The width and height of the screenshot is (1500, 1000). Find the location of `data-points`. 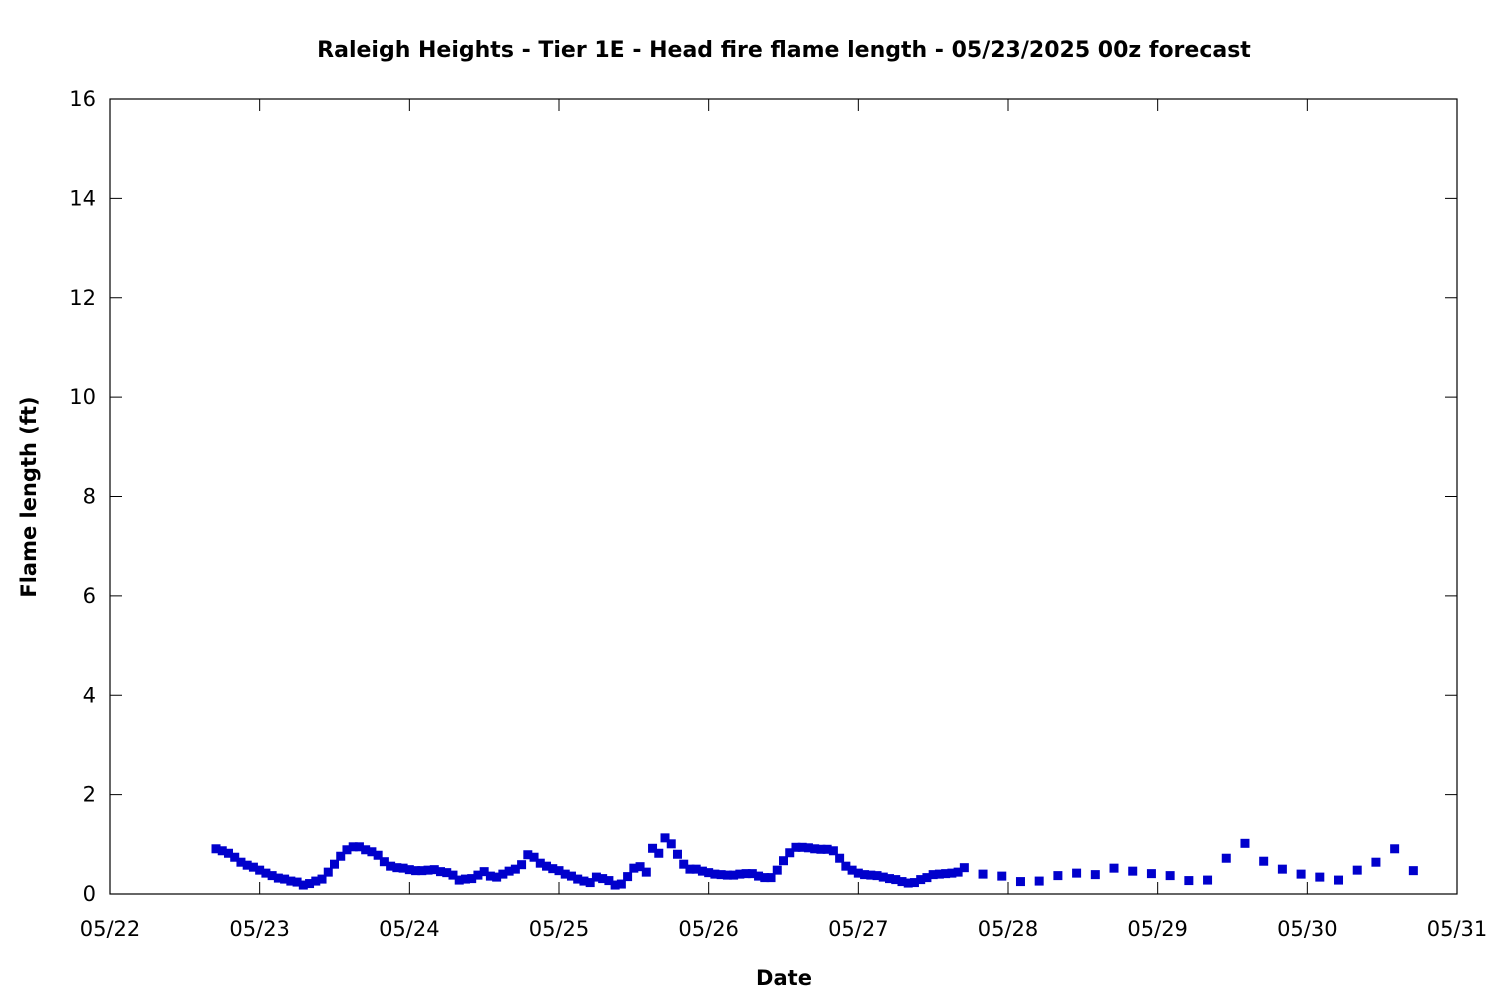

data-points is located at coordinates (814, 861).